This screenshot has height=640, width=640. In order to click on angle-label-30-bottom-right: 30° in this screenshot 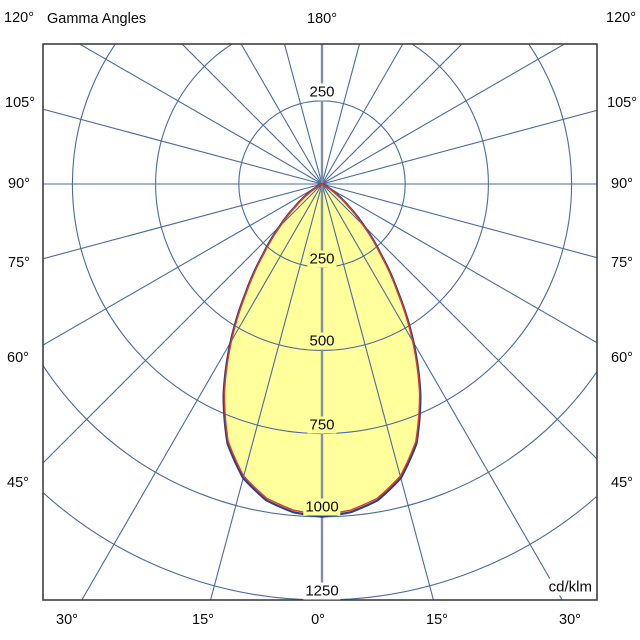, I will do `click(570, 619)`.